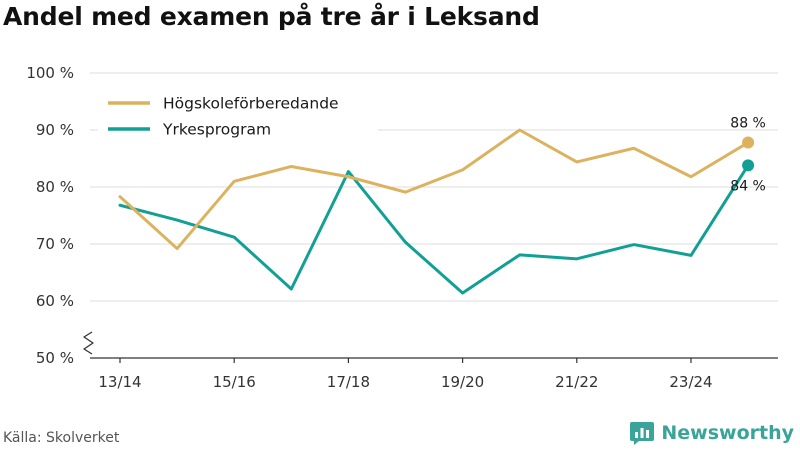  Describe the element at coordinates (55, 244) in the screenshot. I see `y-tick-label: 70 %` at that location.